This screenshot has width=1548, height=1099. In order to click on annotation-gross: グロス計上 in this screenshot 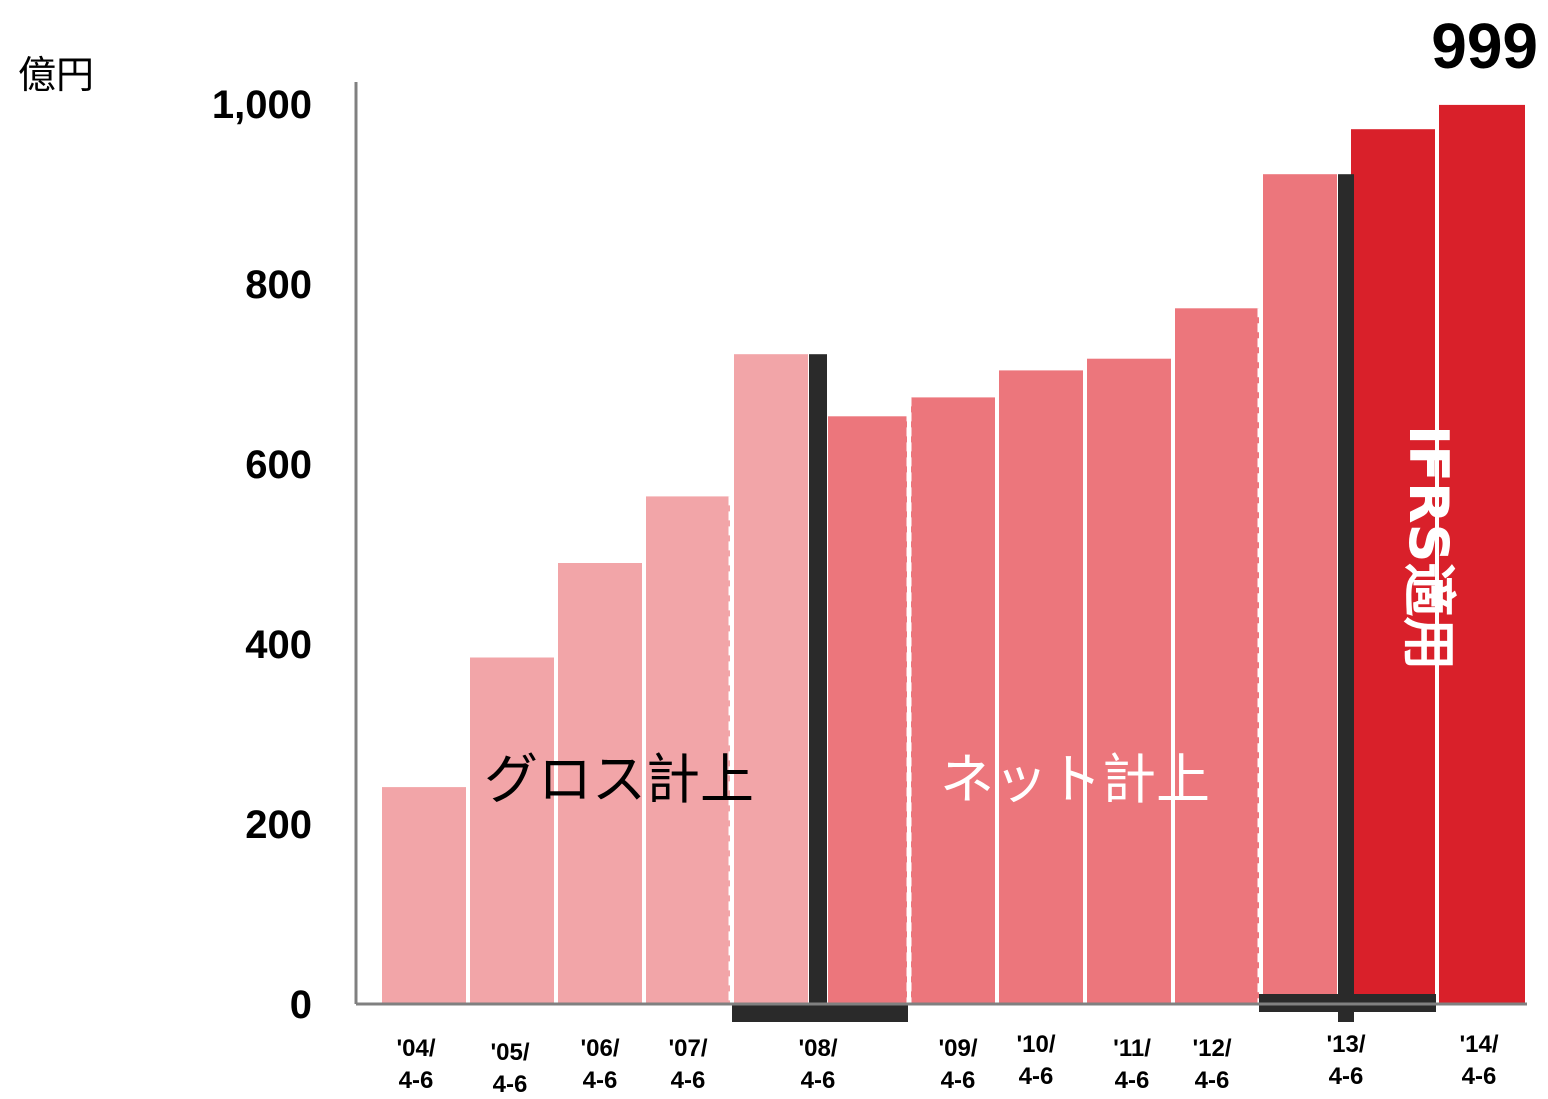, I will do `click(619, 779)`.